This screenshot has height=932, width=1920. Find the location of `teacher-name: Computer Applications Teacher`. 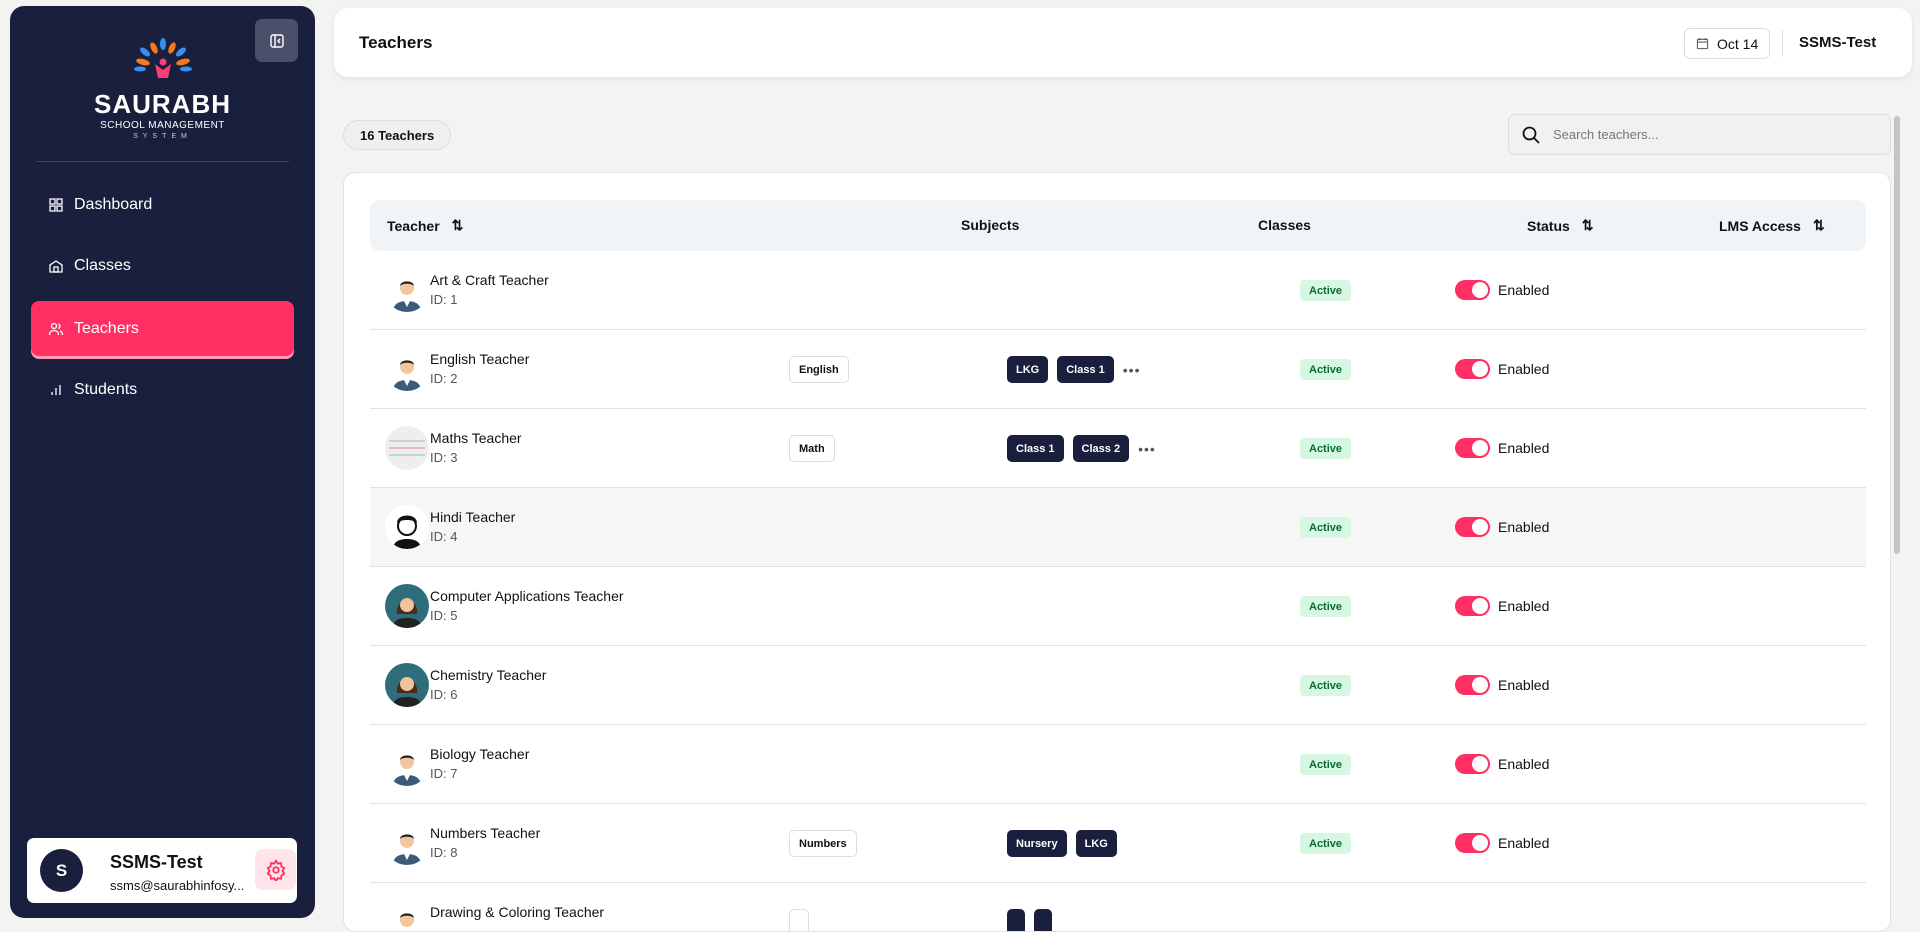

teacher-name: Computer Applications Teacher is located at coordinates (527, 596).